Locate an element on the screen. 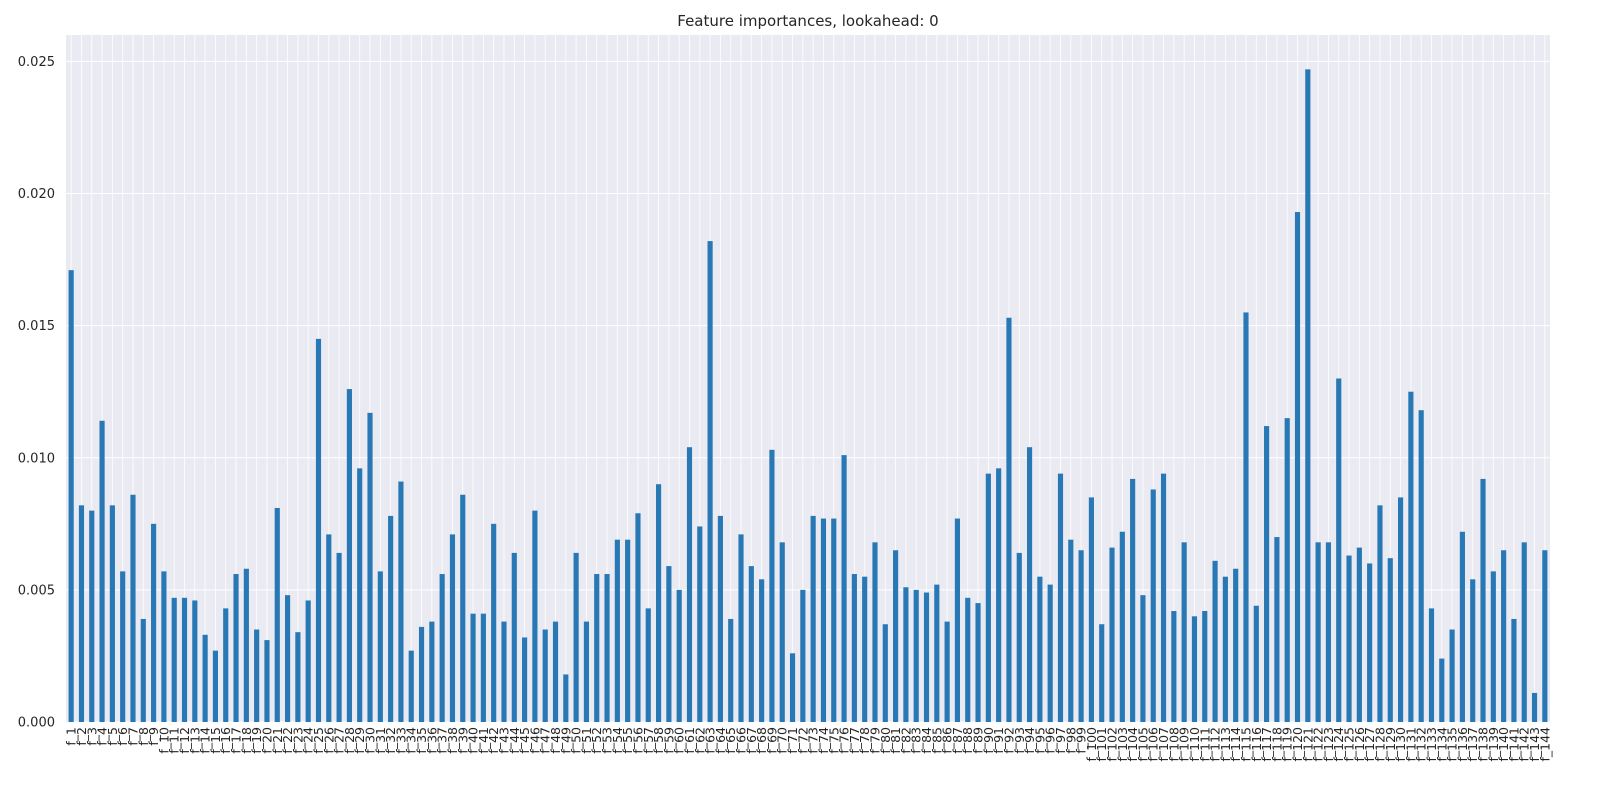 The height and width of the screenshot is (804, 1600). x-tick-label: f_99 is located at coordinates (1081, 740).